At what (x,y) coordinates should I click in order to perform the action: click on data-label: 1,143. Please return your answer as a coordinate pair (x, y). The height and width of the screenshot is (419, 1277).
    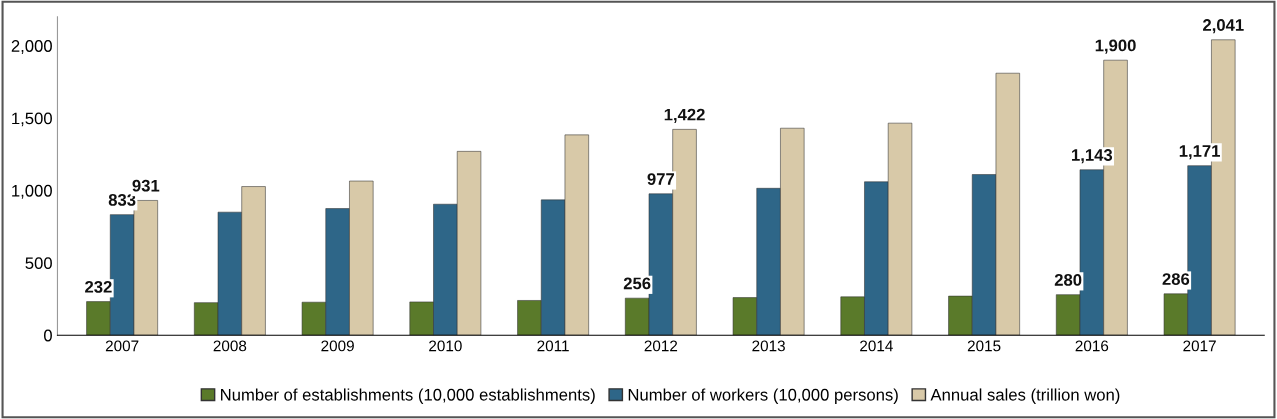
    Looking at the image, I should click on (1092, 156).